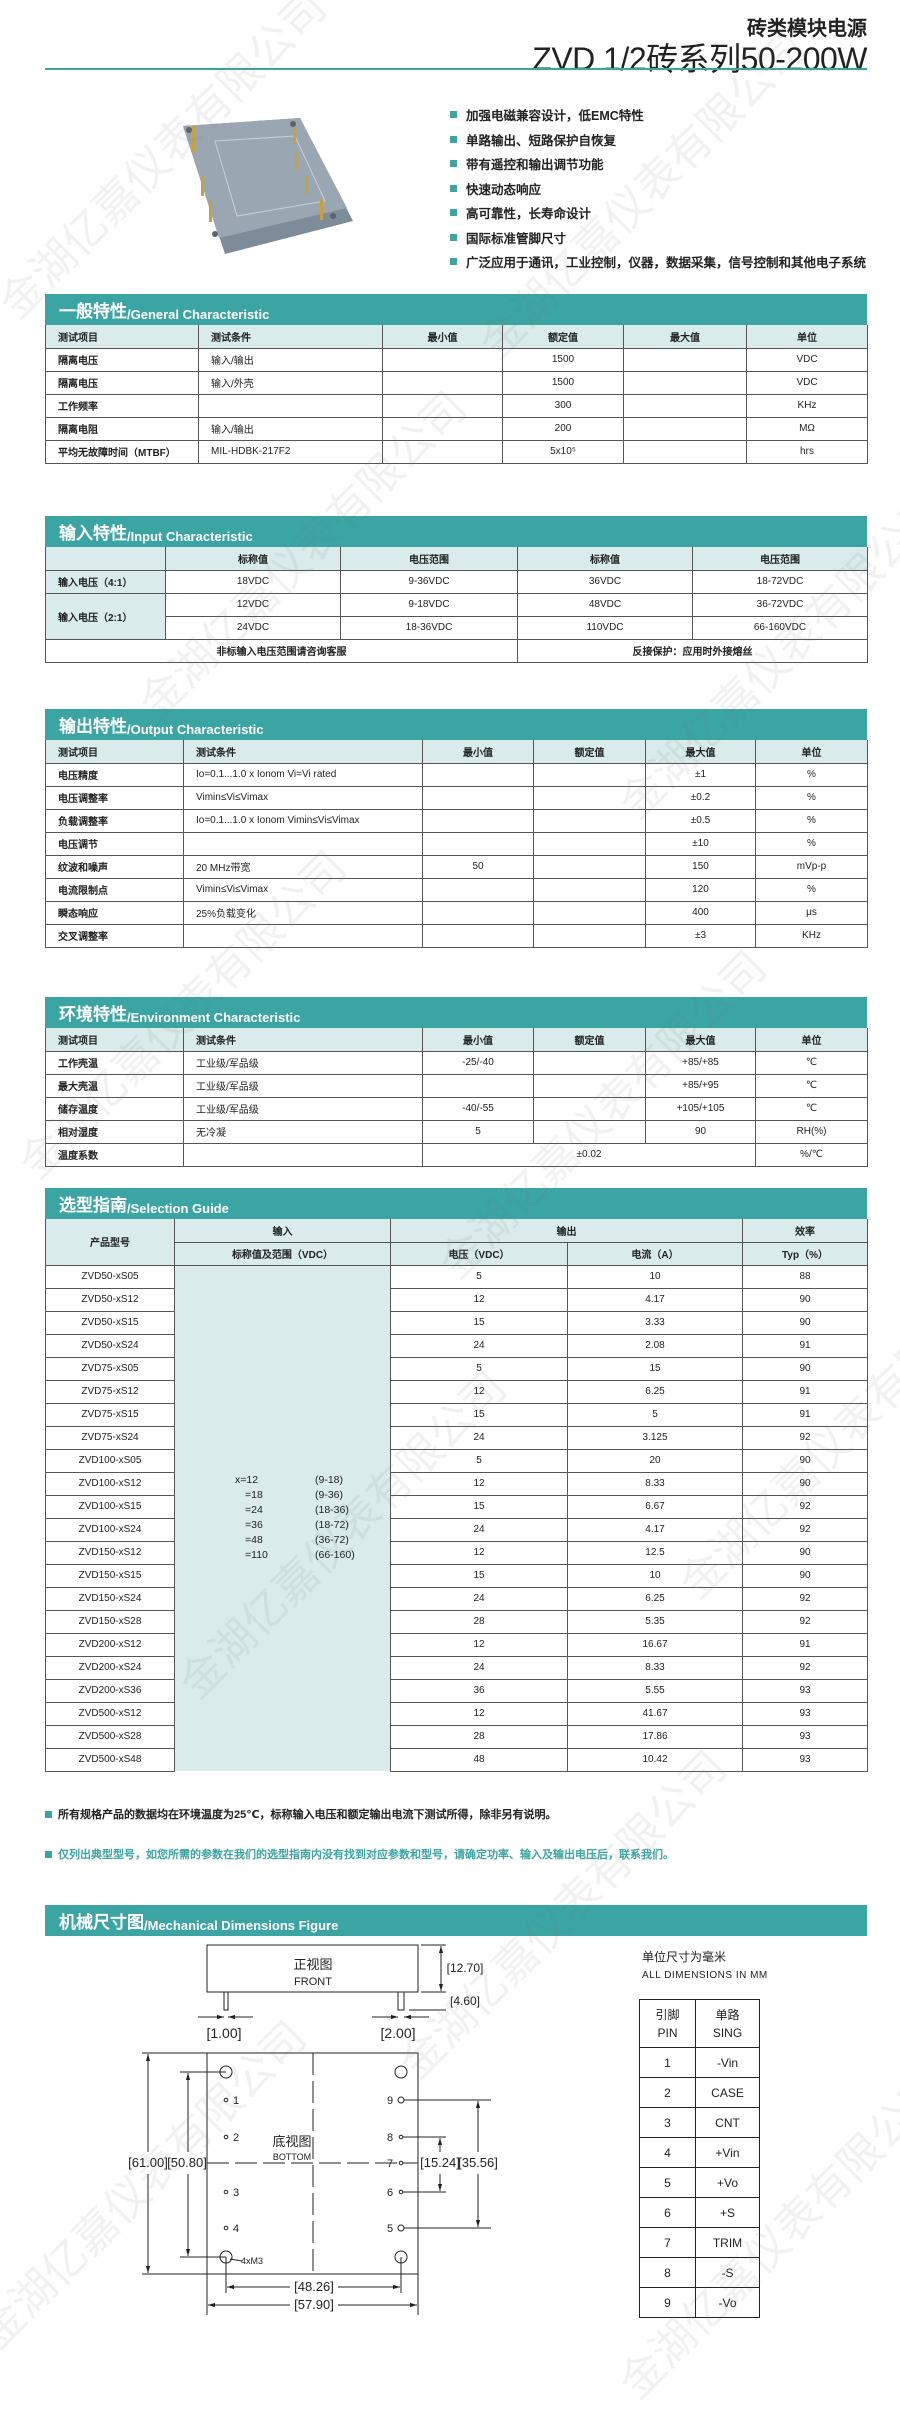  What do you see at coordinates (655, 1713) in the screenshot?
I see `table-cell: 41.67` at bounding box center [655, 1713].